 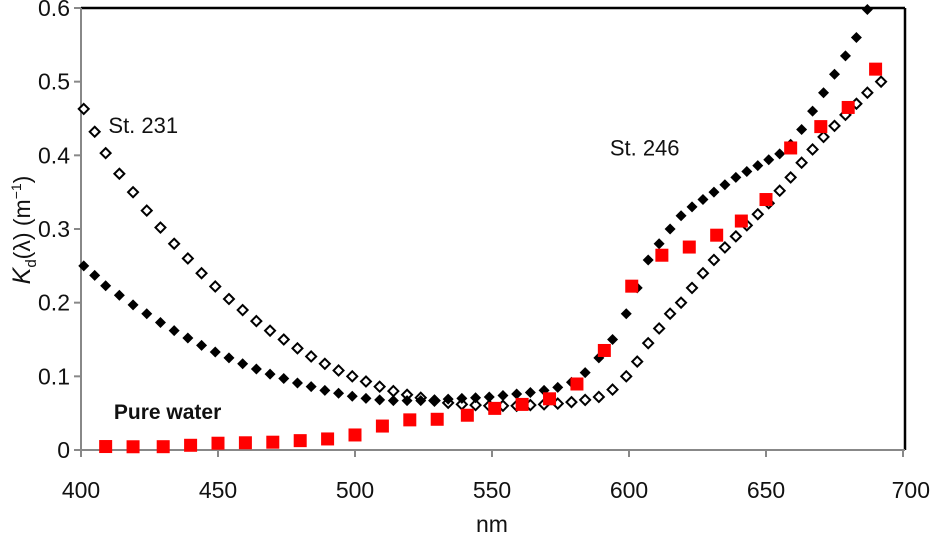 I want to click on x-axis-title: nm, so click(x=492, y=524).